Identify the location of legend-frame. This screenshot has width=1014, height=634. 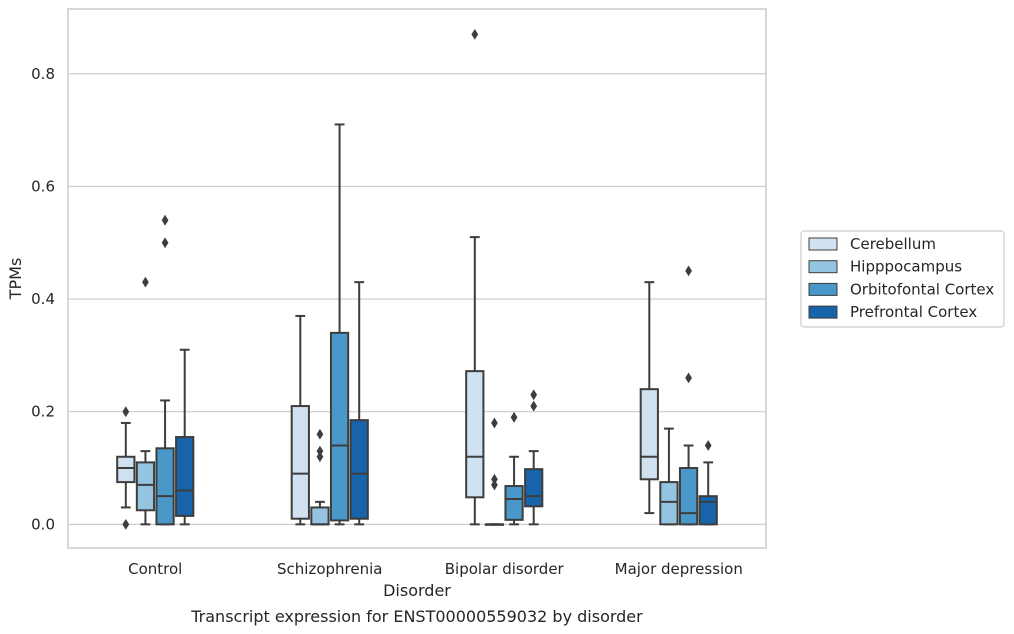
(902, 279).